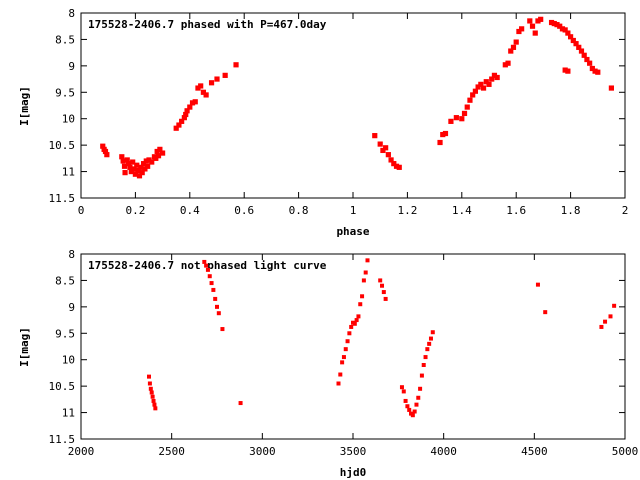 This screenshot has width=640, height=480. Describe the element at coordinates (24, 347) in the screenshot. I see `y-axis-label-bottom: I[mag]` at that location.